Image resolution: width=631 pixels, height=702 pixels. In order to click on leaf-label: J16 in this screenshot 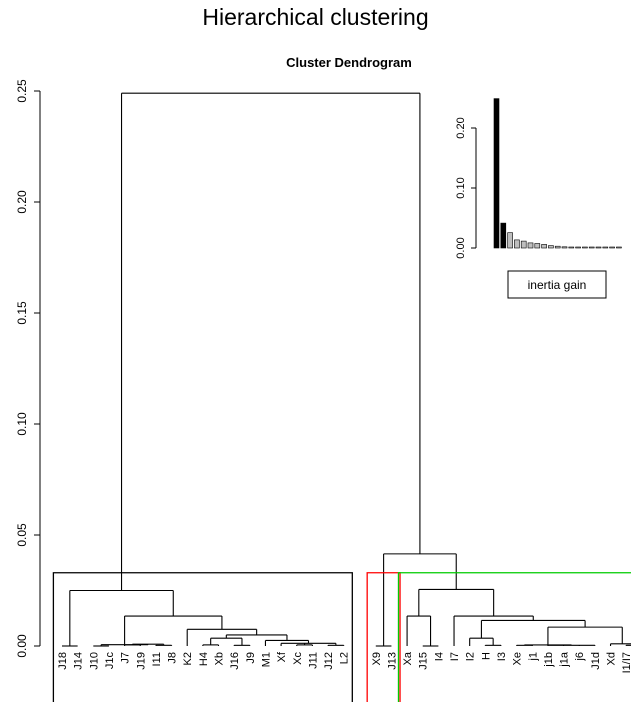, I will do `click(235, 661)`.